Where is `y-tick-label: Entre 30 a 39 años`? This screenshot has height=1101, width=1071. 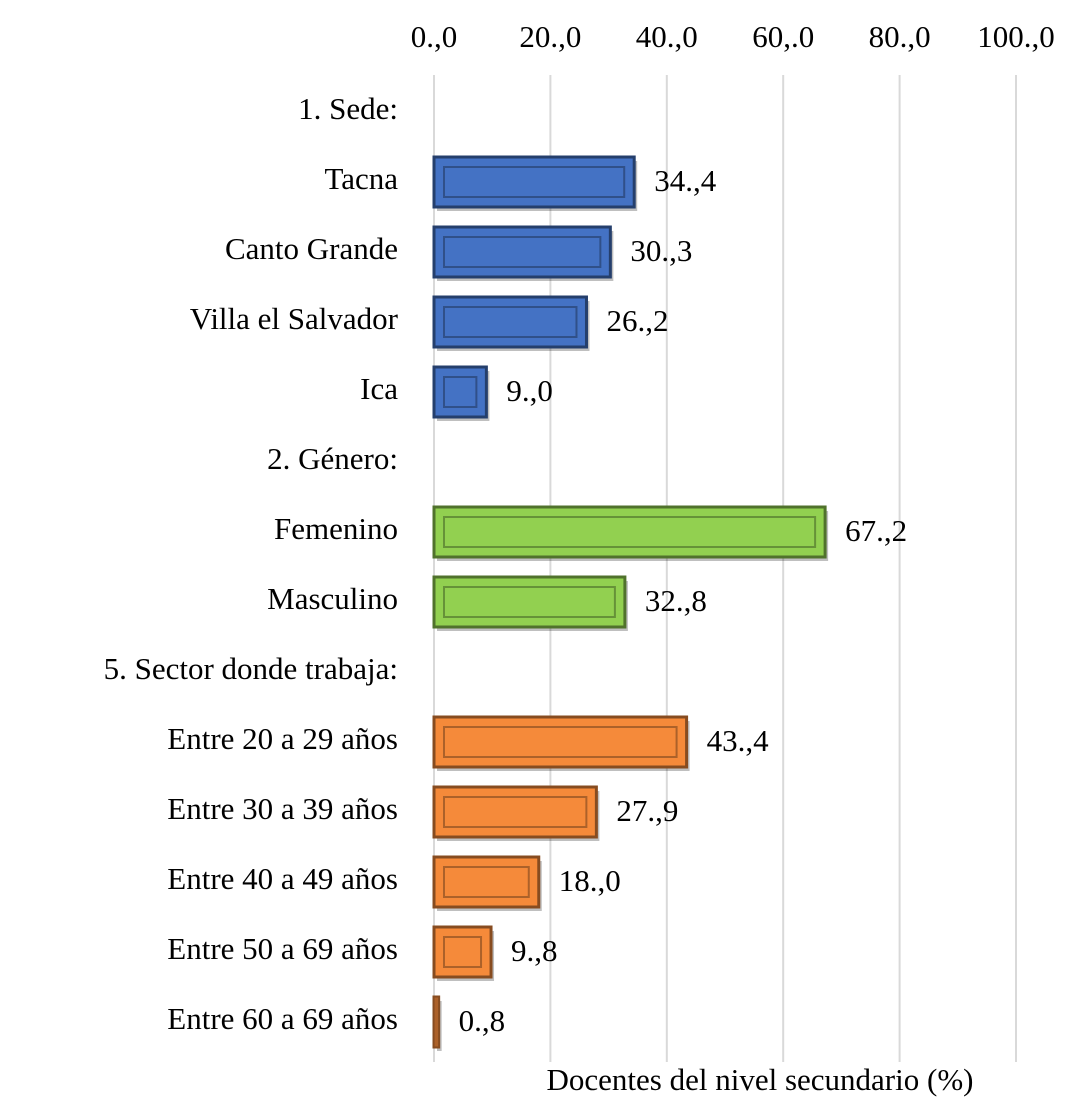
y-tick-label: Entre 30 a 39 años is located at coordinates (282, 808).